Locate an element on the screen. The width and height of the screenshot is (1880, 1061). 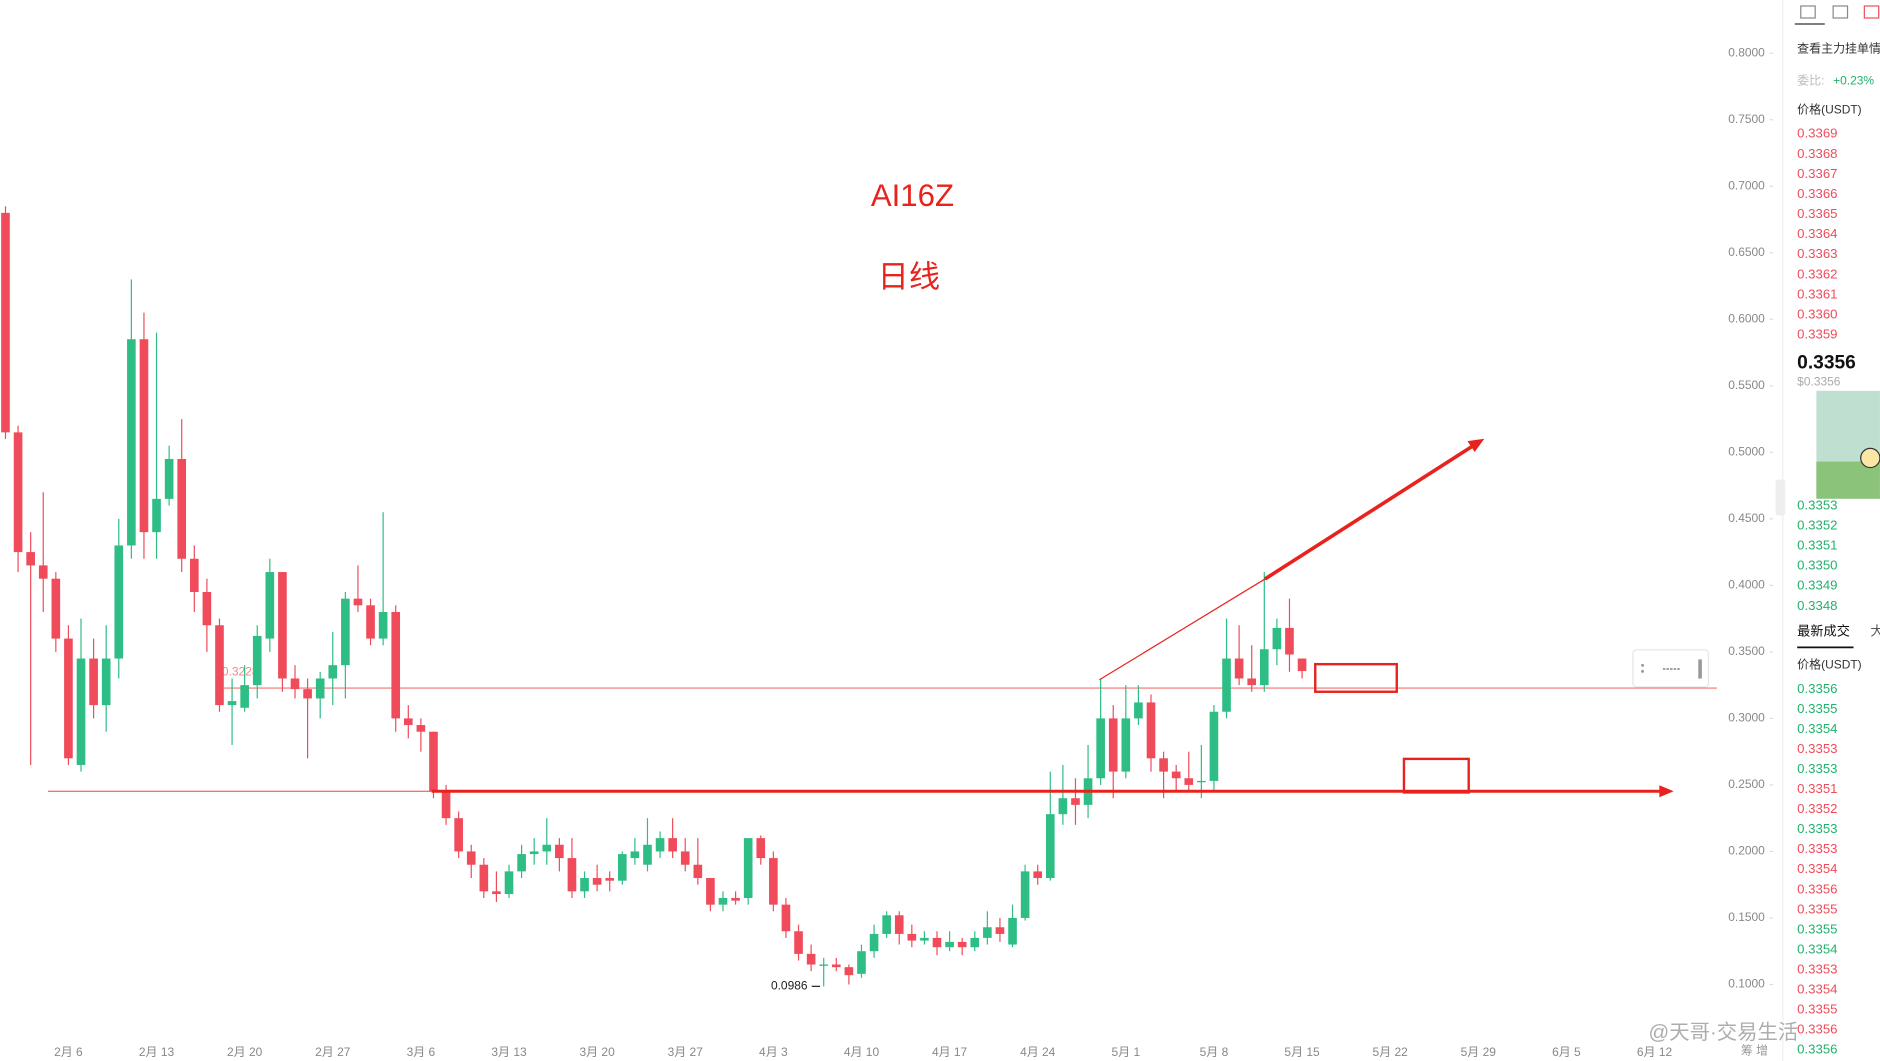
ratio-label: 委比: is located at coordinates (1810, 81).